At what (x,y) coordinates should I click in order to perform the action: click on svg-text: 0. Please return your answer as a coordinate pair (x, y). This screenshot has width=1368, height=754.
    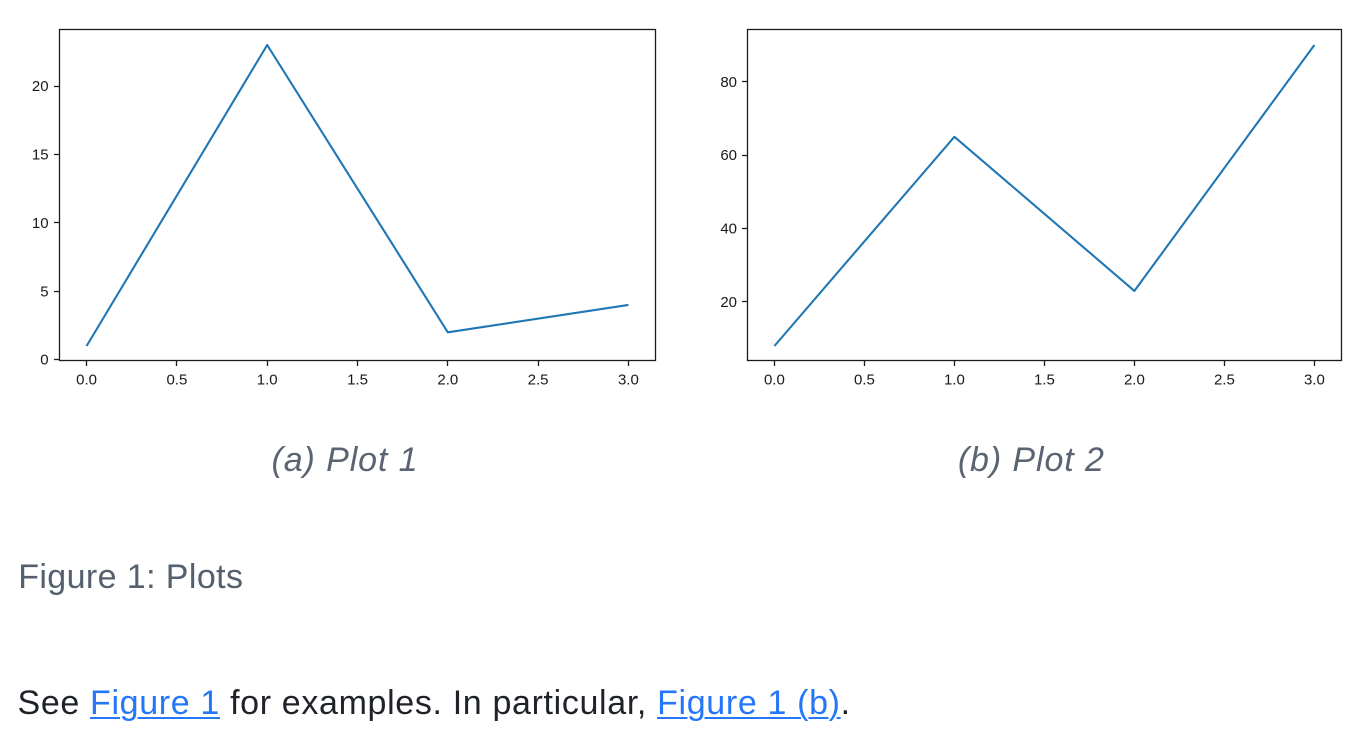
    Looking at the image, I should click on (44, 360).